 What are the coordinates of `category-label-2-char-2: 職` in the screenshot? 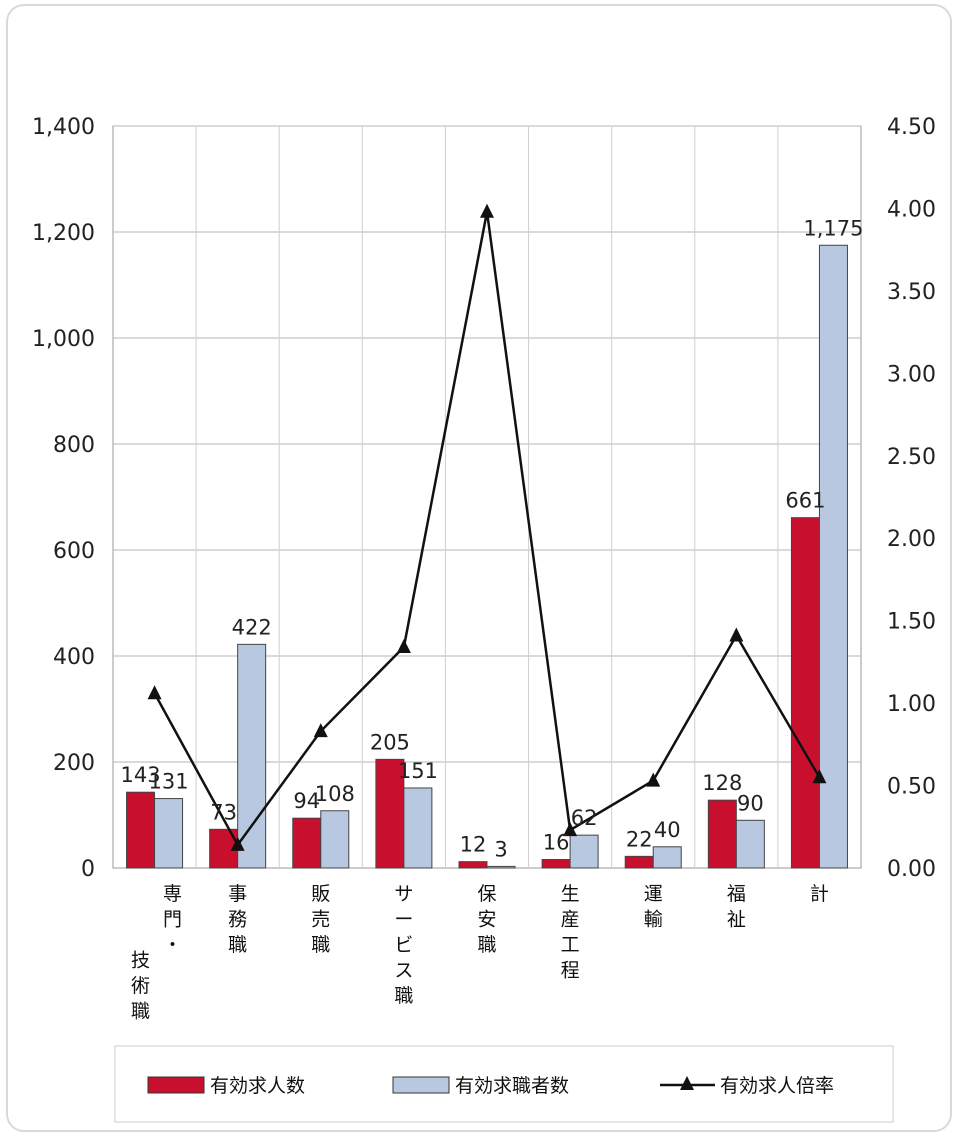 It's located at (320, 945).